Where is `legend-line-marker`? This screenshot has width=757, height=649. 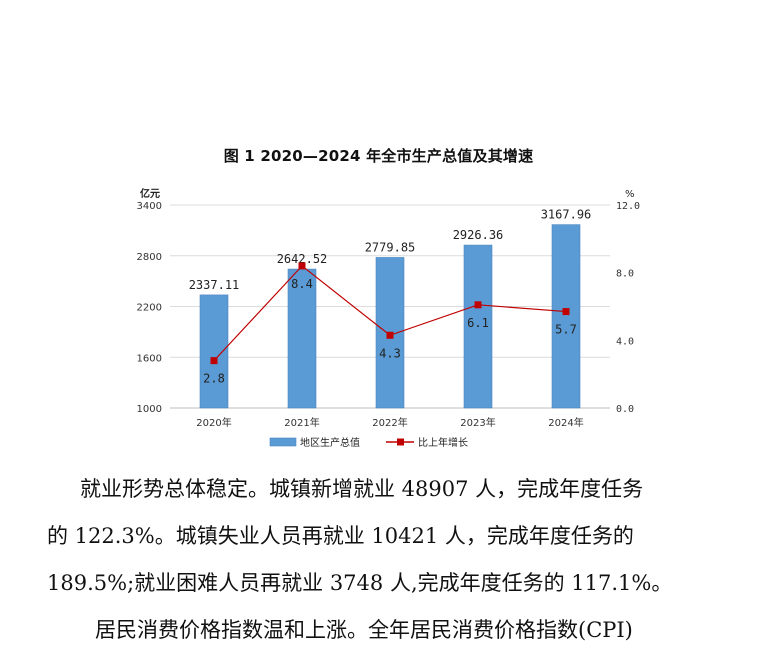 legend-line-marker is located at coordinates (400, 442).